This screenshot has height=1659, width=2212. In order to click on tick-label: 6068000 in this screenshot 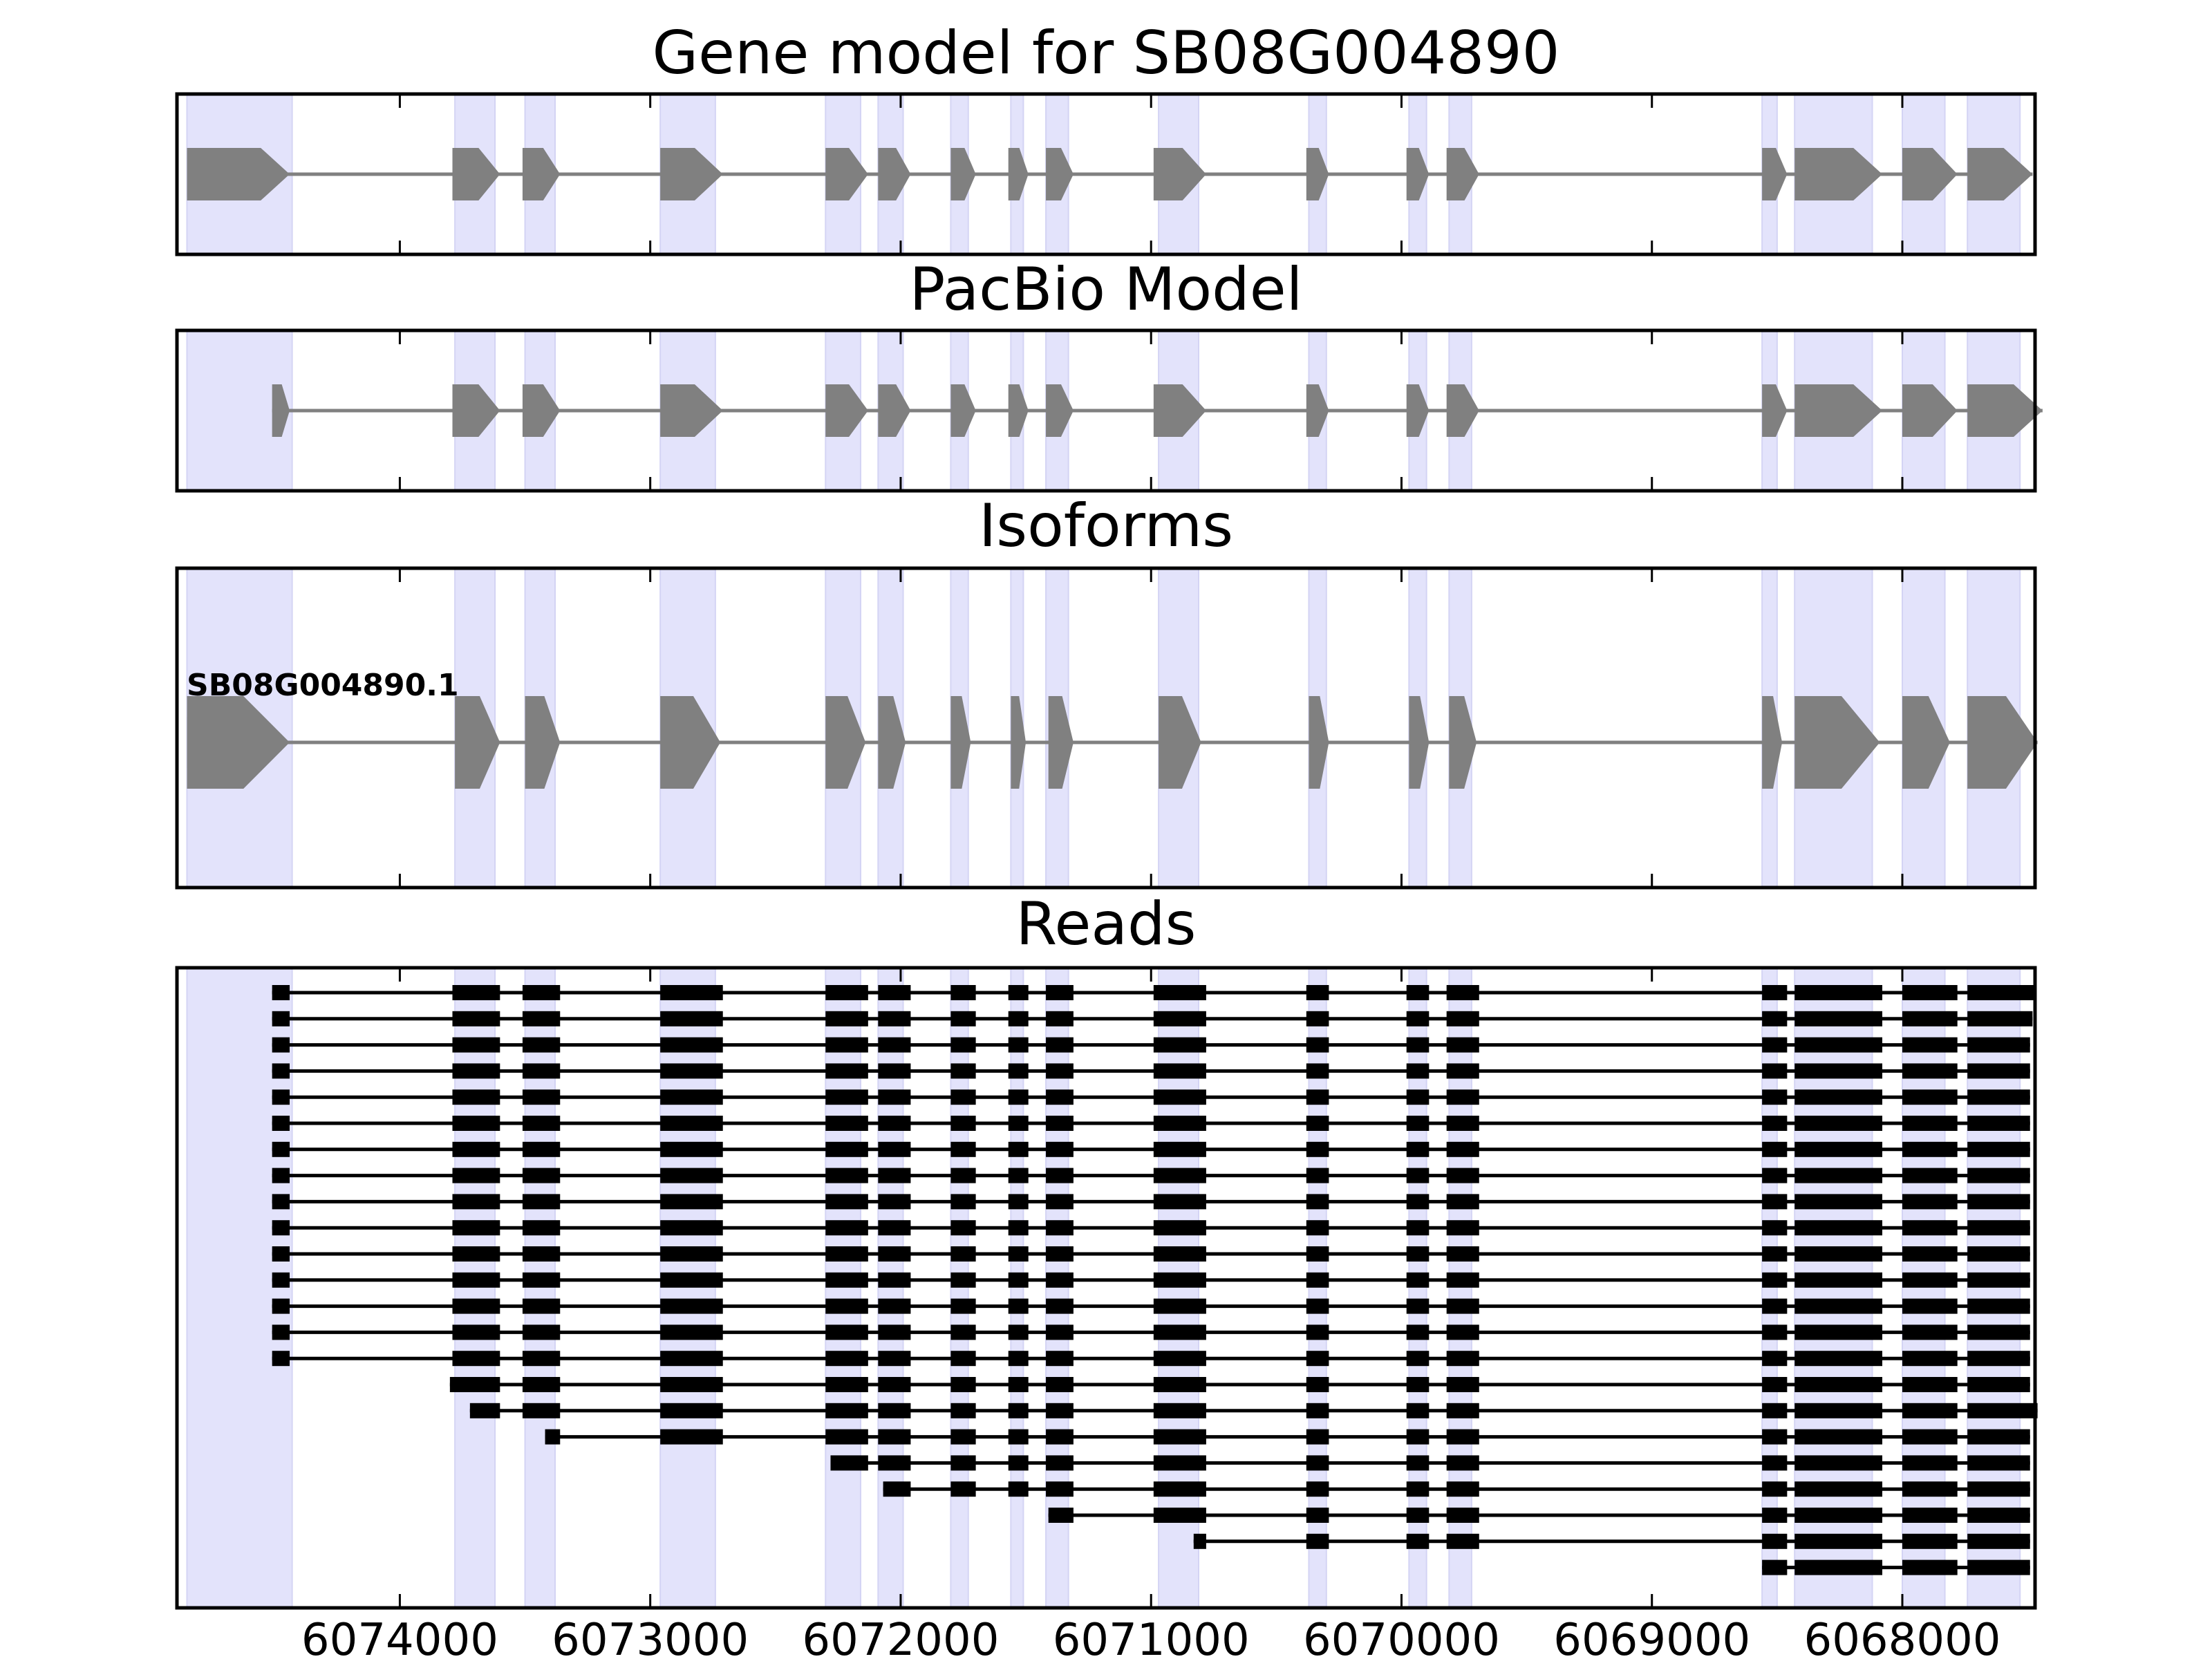, I will do `click(1901, 1637)`.